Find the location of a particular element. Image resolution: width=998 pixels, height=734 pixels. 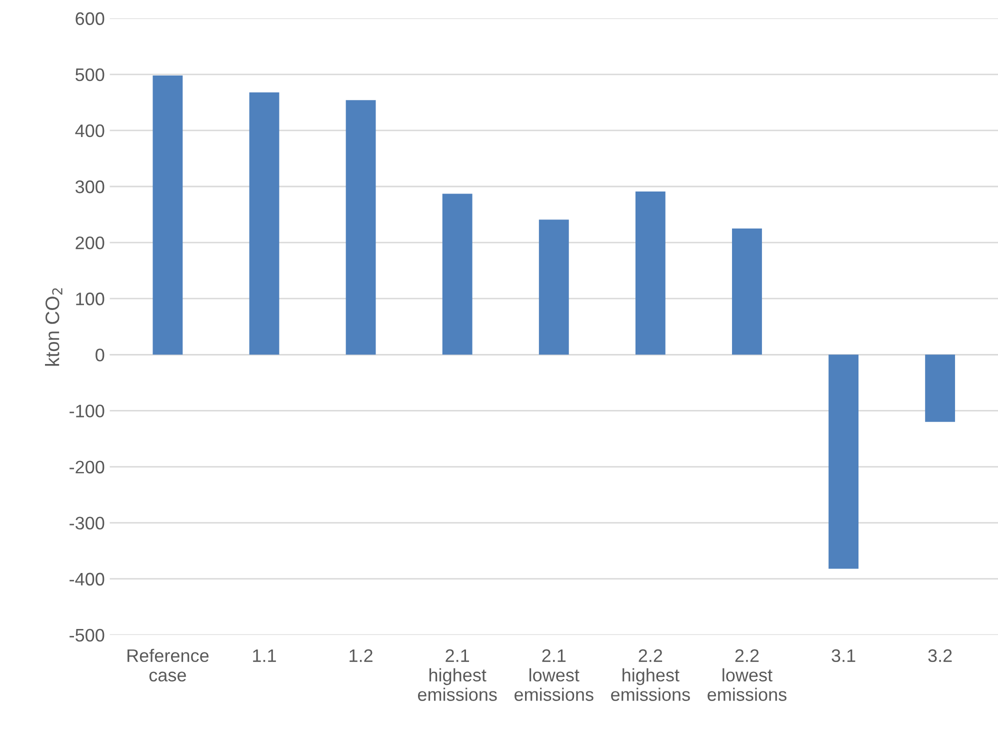

x-tick-label: 2.2 lowest emissions is located at coordinates (747, 675).